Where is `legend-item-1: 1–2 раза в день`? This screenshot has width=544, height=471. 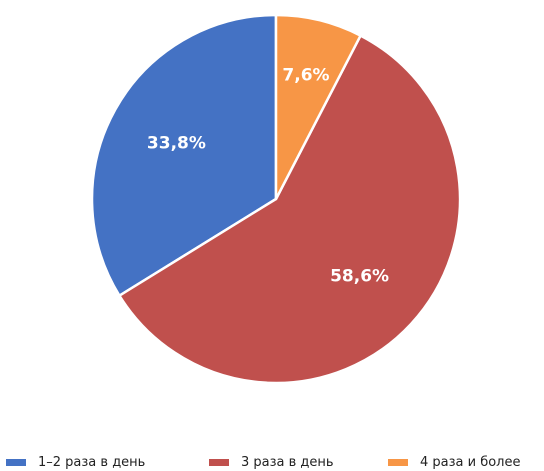 legend-item-1: 1–2 раза в день is located at coordinates (75, 462).